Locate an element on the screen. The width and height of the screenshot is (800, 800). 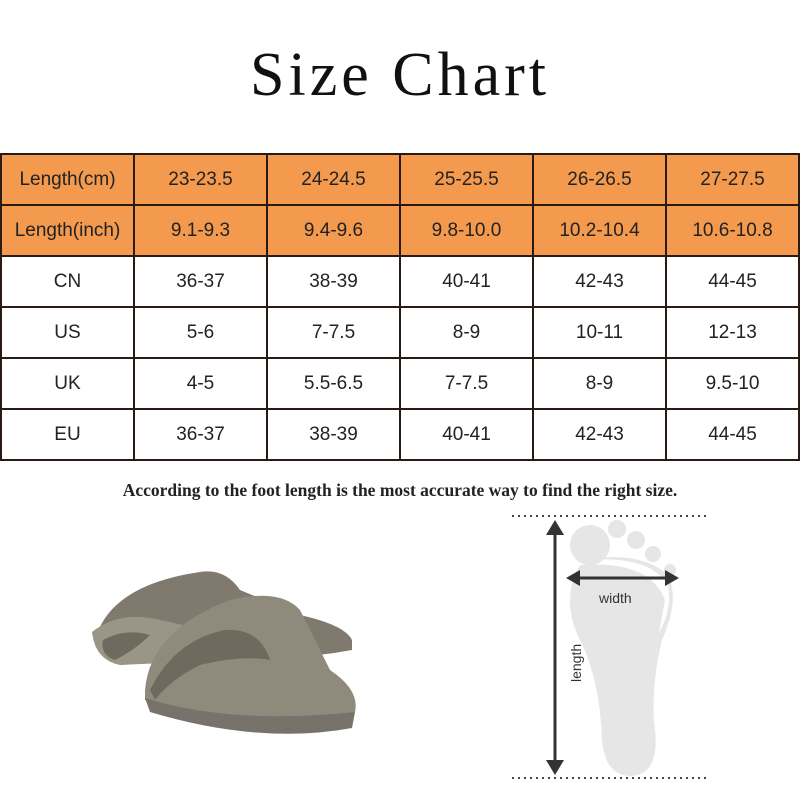
row-label: EU is located at coordinates (67, 434).